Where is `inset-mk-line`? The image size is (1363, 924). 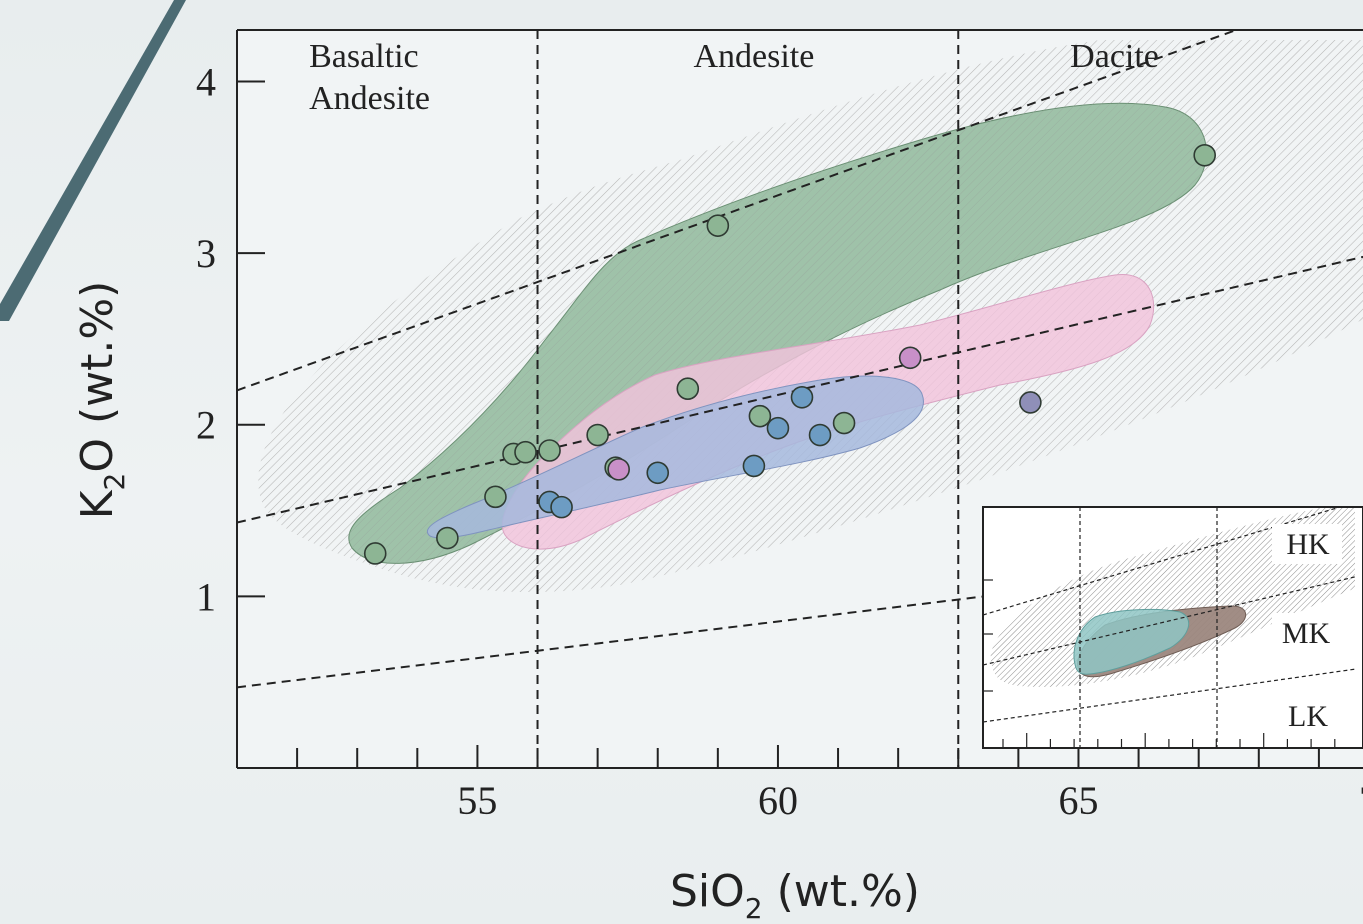 inset-mk-line is located at coordinates (1169, 621).